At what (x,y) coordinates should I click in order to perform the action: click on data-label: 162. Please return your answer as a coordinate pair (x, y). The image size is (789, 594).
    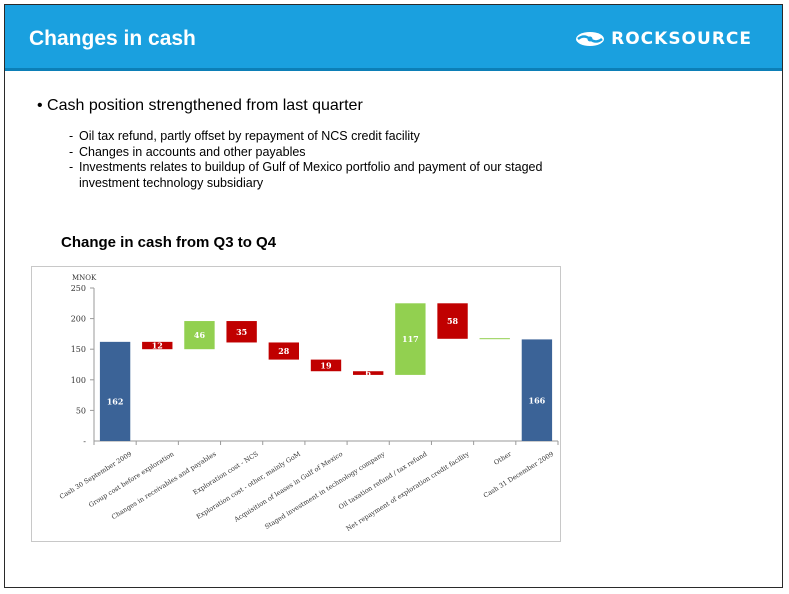
    Looking at the image, I should click on (115, 401).